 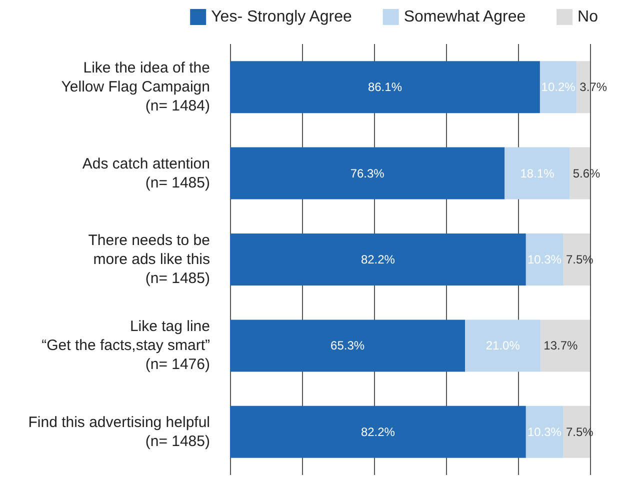 I want to click on data-label: 18.1%, so click(x=537, y=173).